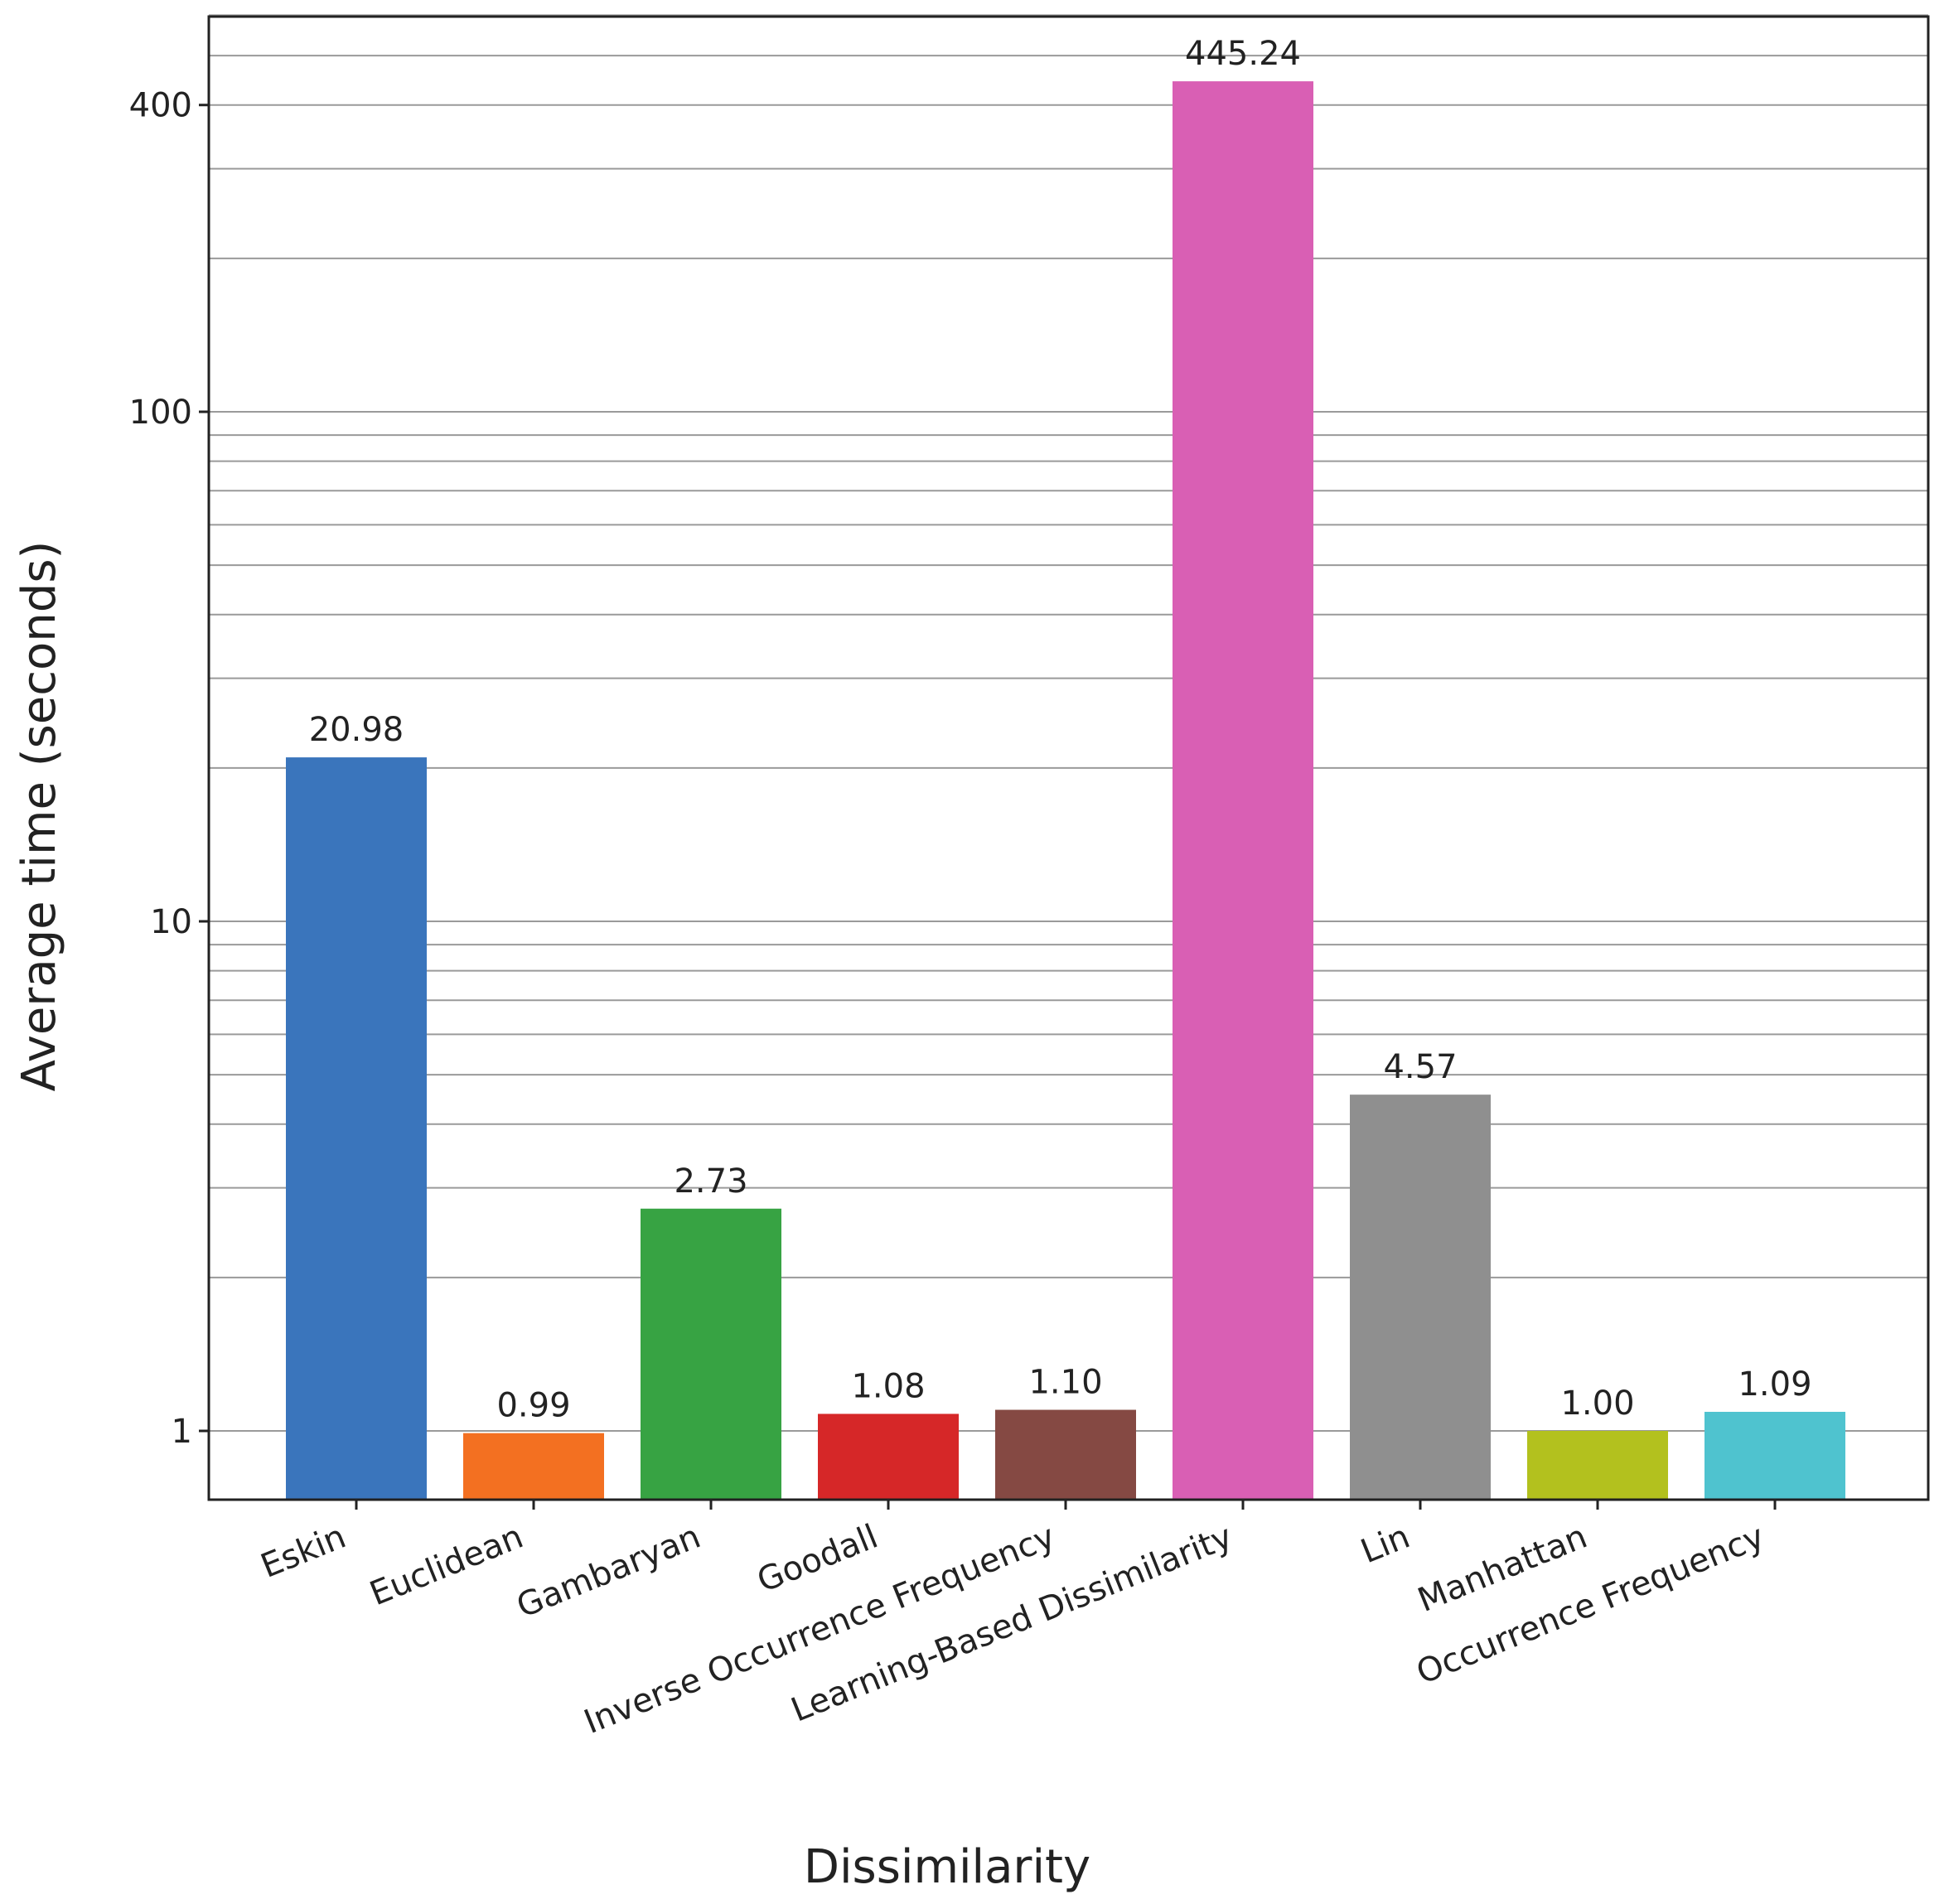 Image resolution: width=1939 pixels, height=1904 pixels. Describe the element at coordinates (356, 730) in the screenshot. I see `data-label-eskin: 20.98` at that location.